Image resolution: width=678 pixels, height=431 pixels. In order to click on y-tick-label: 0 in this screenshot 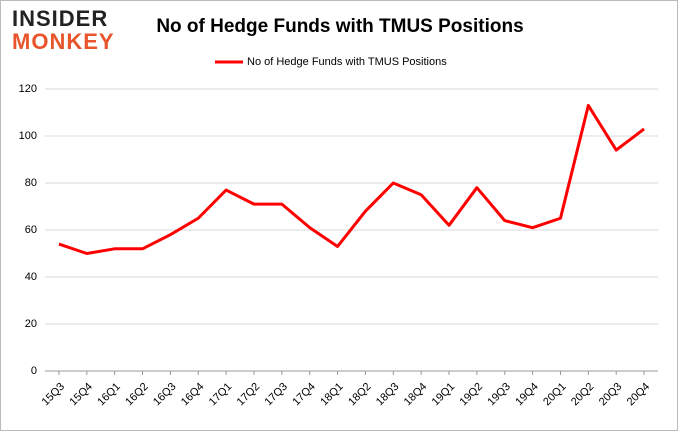, I will do `click(34, 371)`.